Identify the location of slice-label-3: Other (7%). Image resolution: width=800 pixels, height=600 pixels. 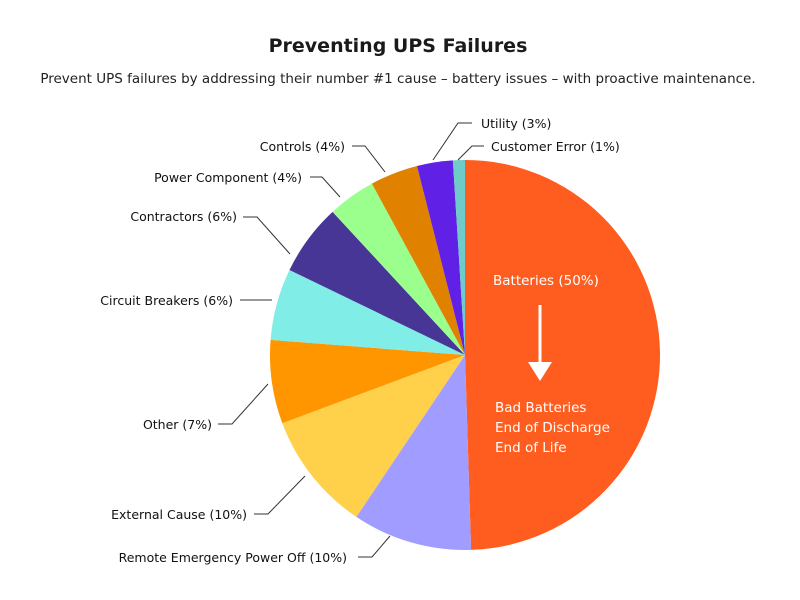
(177, 424).